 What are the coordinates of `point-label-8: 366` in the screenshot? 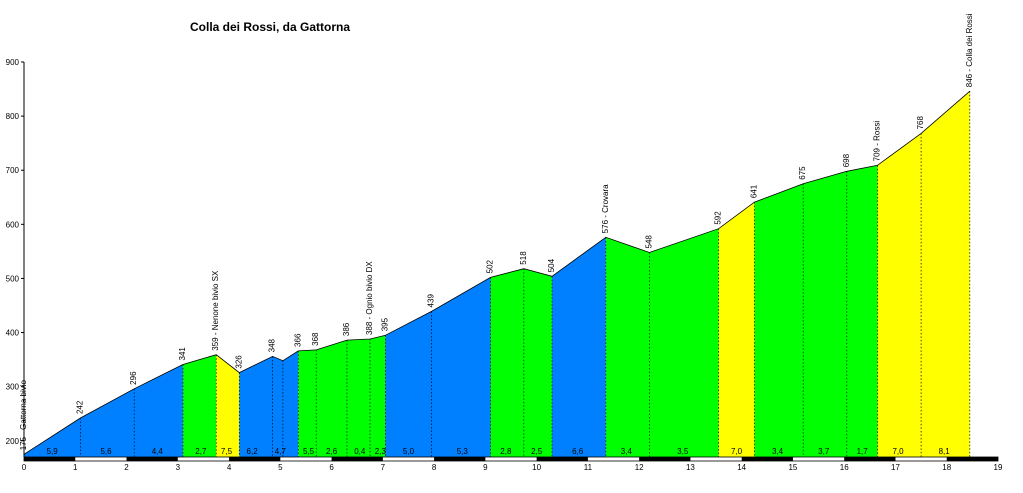 It's located at (297, 340).